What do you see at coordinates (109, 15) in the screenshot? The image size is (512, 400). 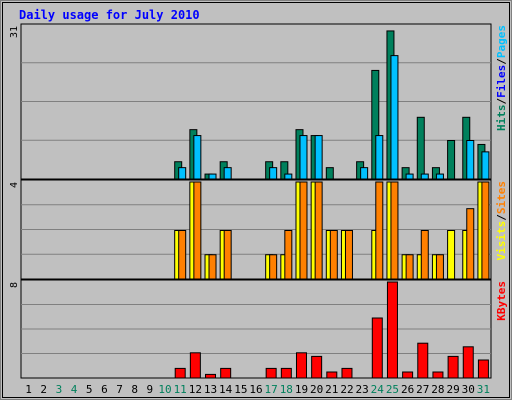 I see `chart-title: Daily usage for July 2010` at bounding box center [109, 15].